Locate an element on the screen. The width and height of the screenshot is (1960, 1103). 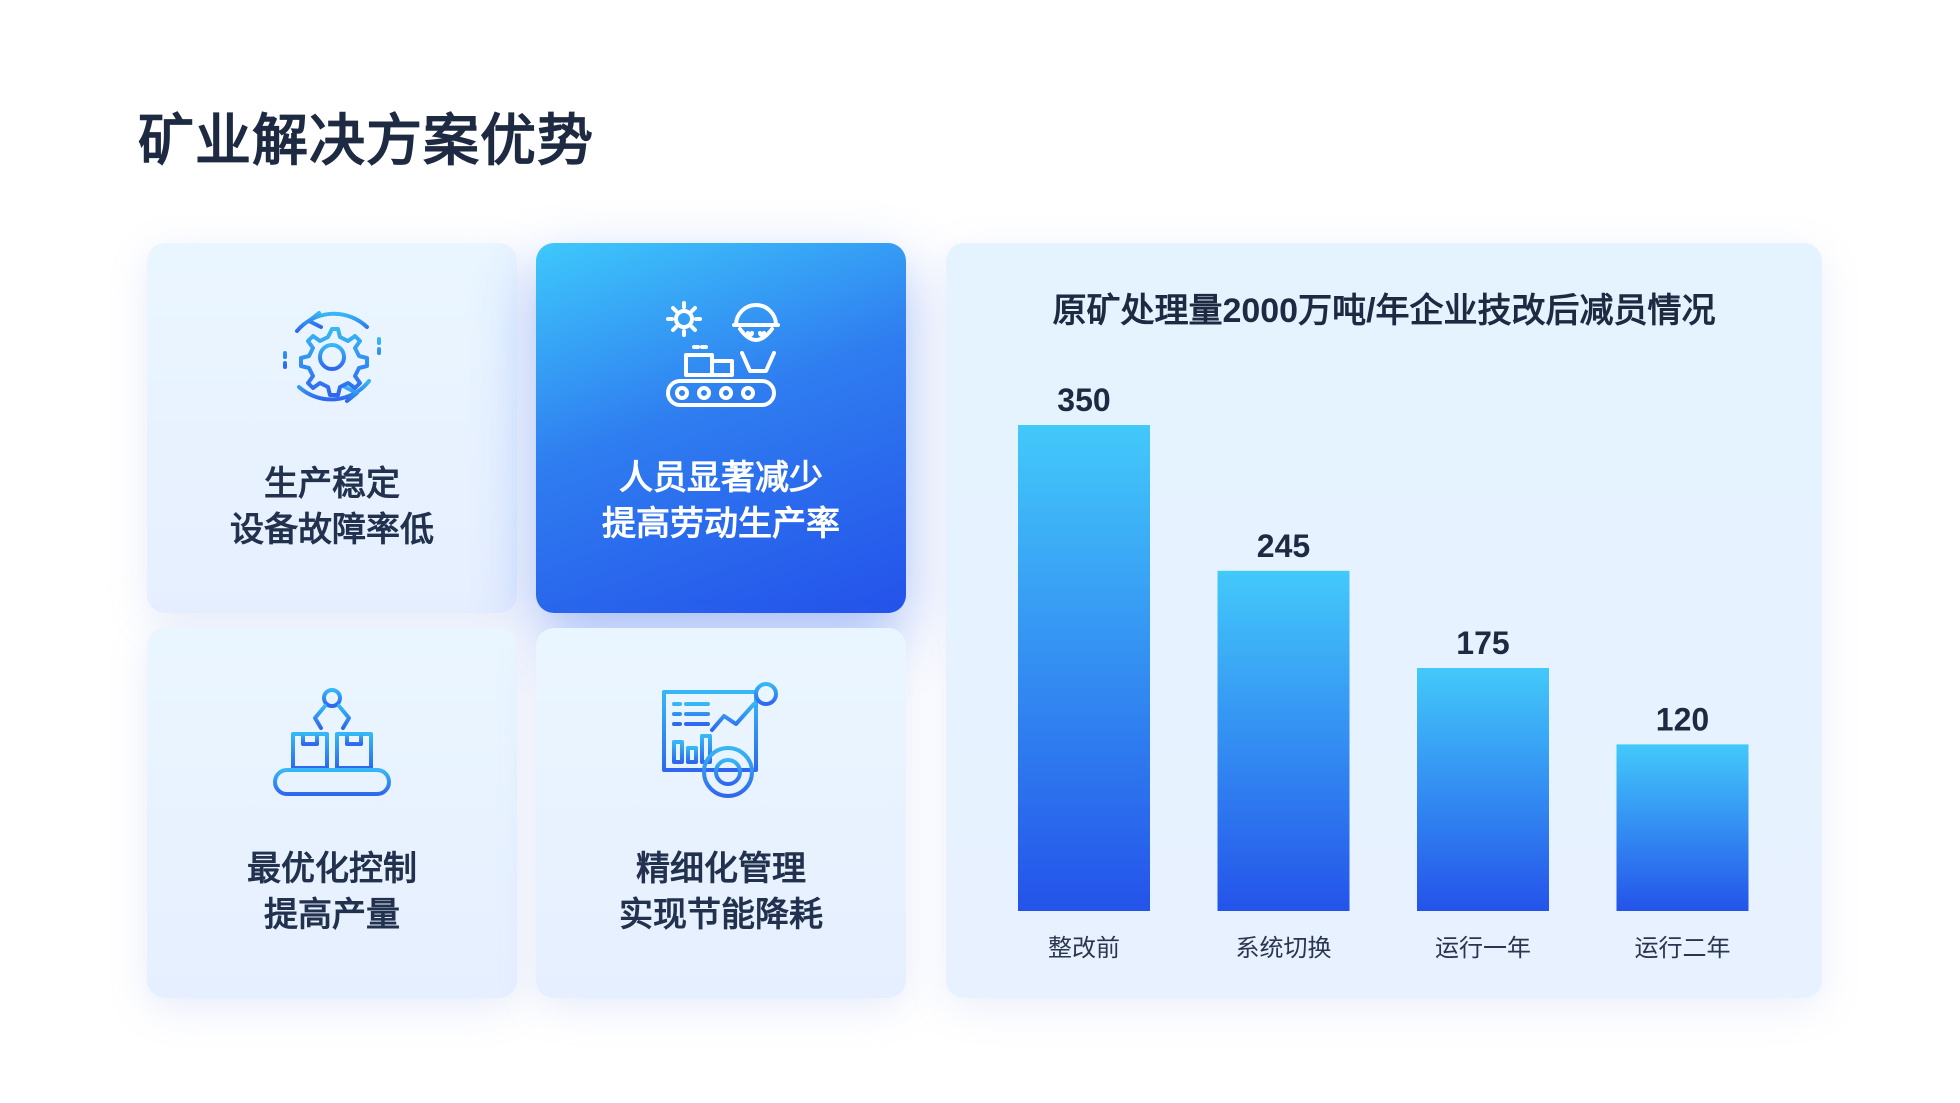
feature-card-optimized-control: 最优化控制 提高产量 is located at coordinates (332, 813).